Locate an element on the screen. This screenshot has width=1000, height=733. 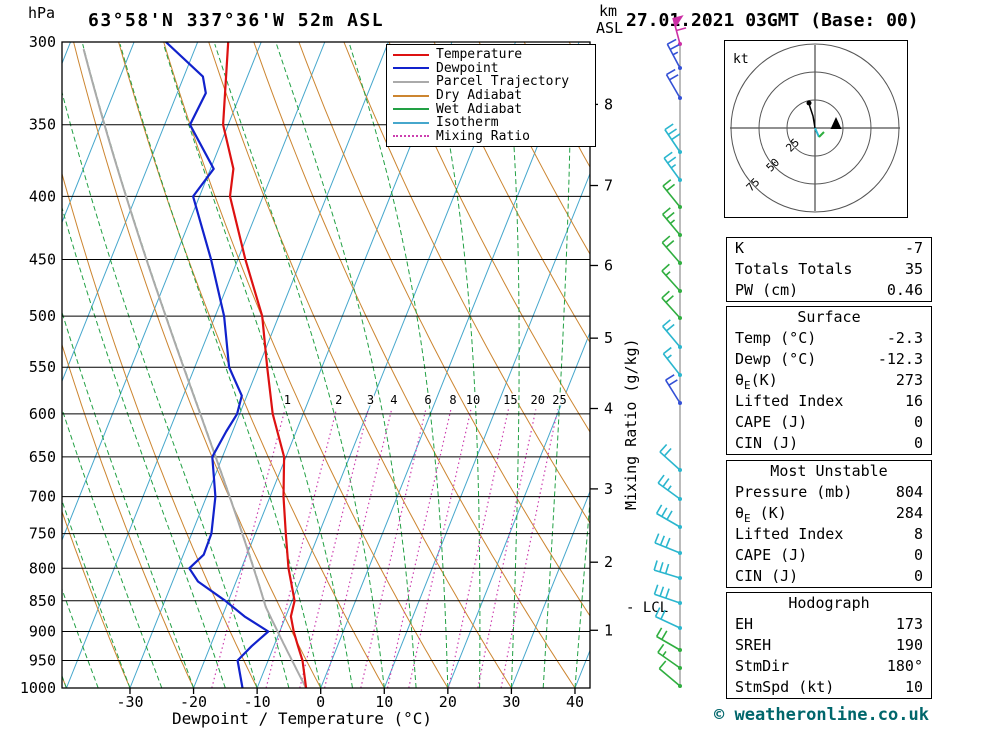
wind-barbs is located at coordinates (670, 351).